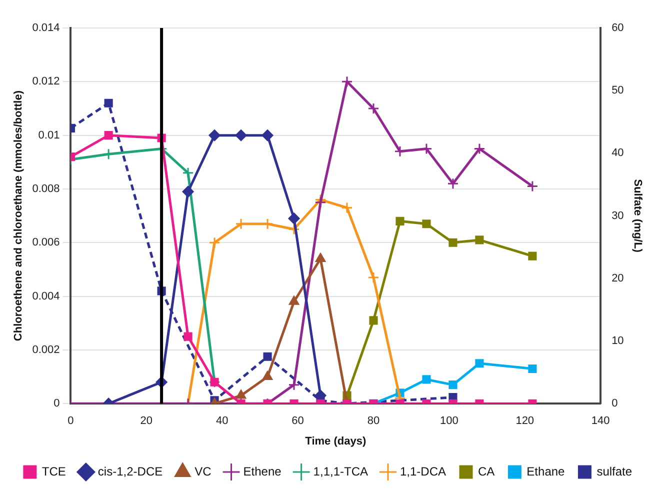 The image size is (666, 497). Describe the element at coordinates (618, 90) in the screenshot. I see `y2-tick-label: 50` at that location.